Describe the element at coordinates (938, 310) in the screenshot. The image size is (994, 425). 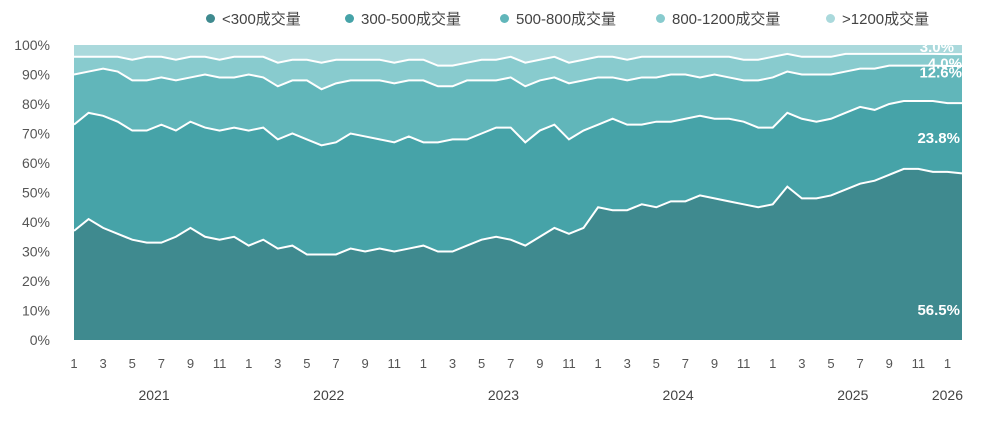
I see `data-label: 56.5%` at that location.